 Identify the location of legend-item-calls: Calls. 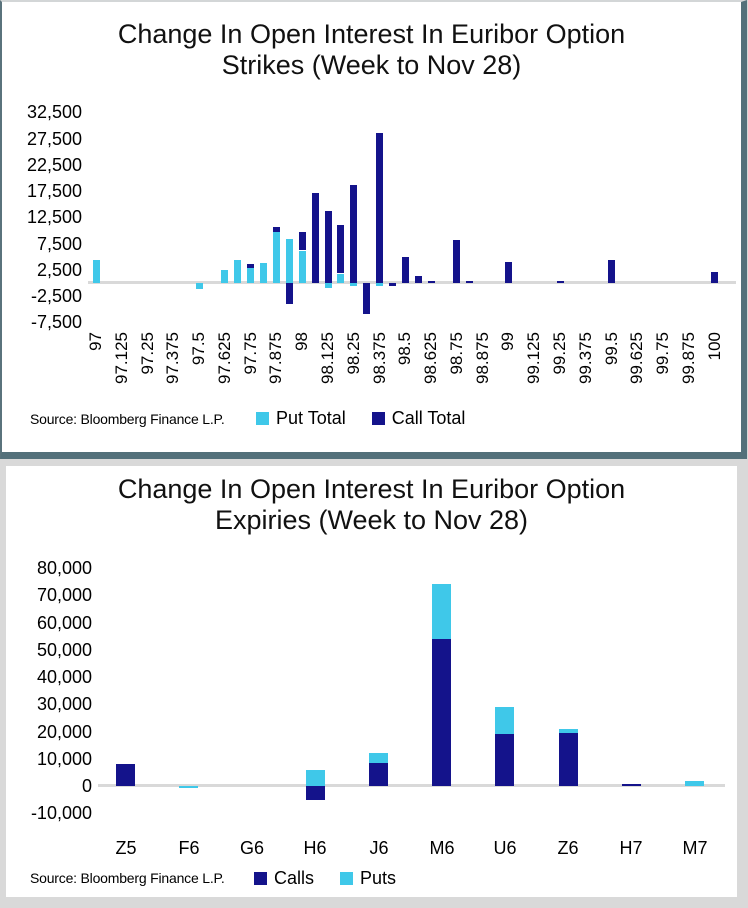
(284, 878).